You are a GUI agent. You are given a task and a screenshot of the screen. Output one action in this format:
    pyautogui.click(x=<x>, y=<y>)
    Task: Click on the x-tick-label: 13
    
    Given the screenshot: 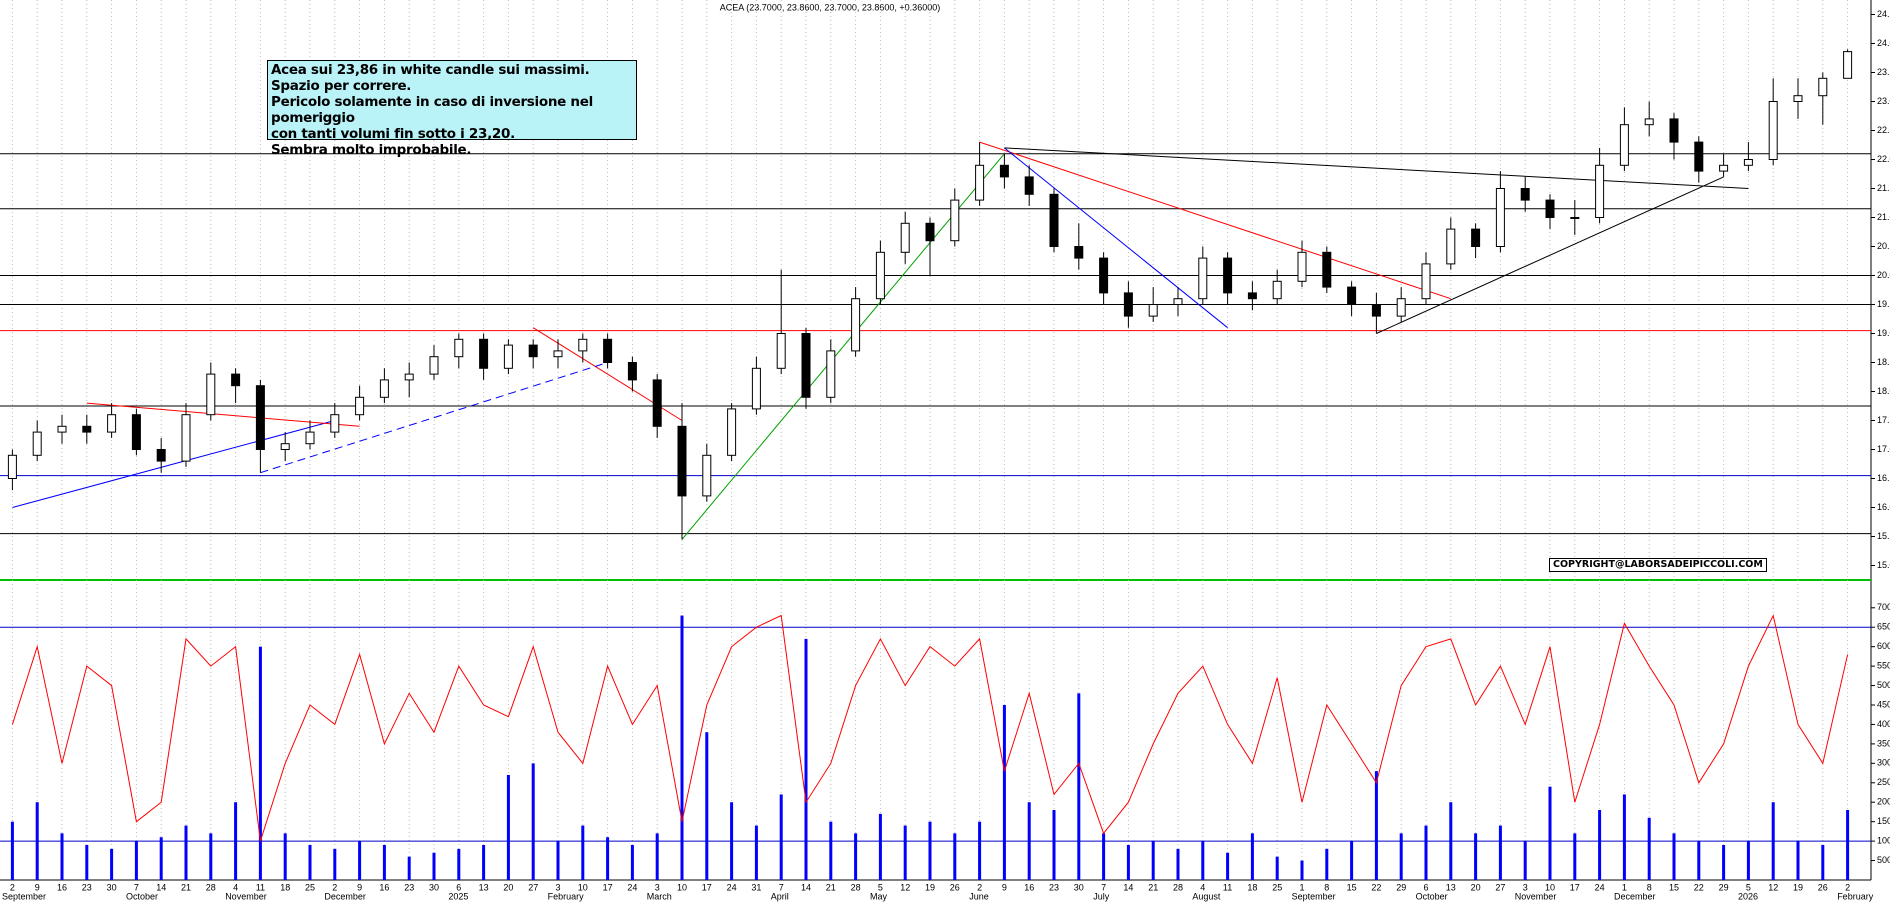 What is the action you would take?
    pyautogui.click(x=1451, y=887)
    